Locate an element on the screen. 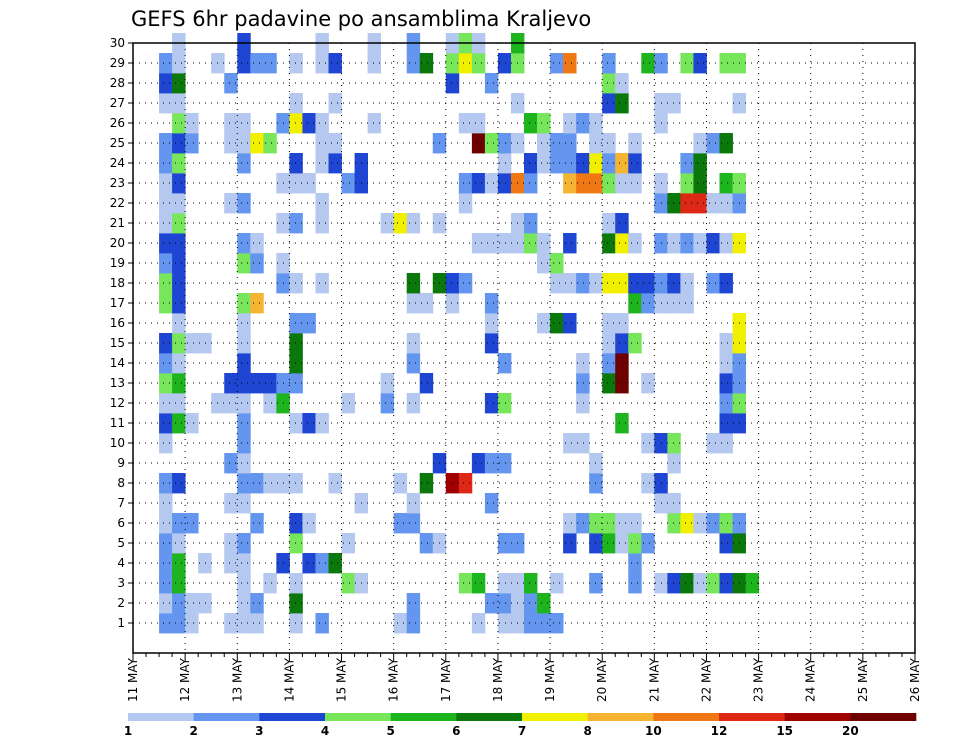 The height and width of the screenshot is (742, 960). y-tick-label: 13 is located at coordinates (117, 383).